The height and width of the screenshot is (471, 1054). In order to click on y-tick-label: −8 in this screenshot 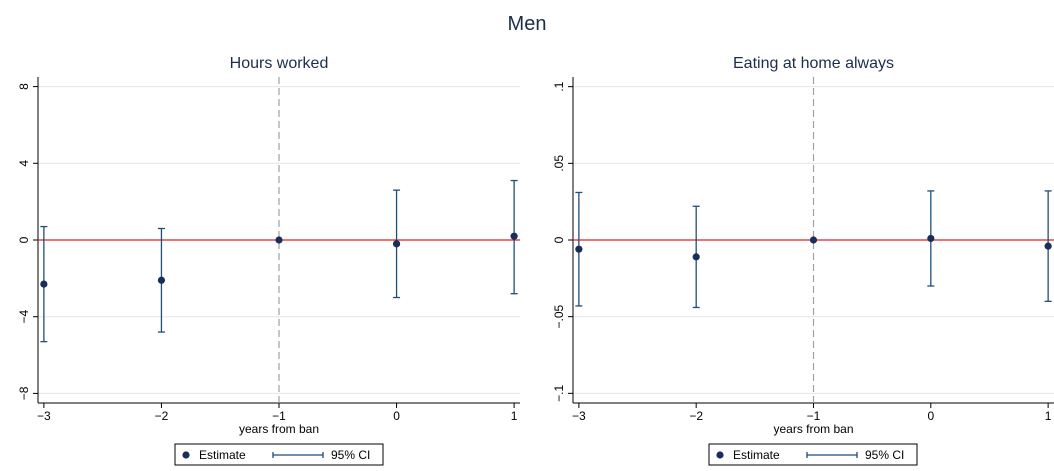, I will do `click(24, 393)`.